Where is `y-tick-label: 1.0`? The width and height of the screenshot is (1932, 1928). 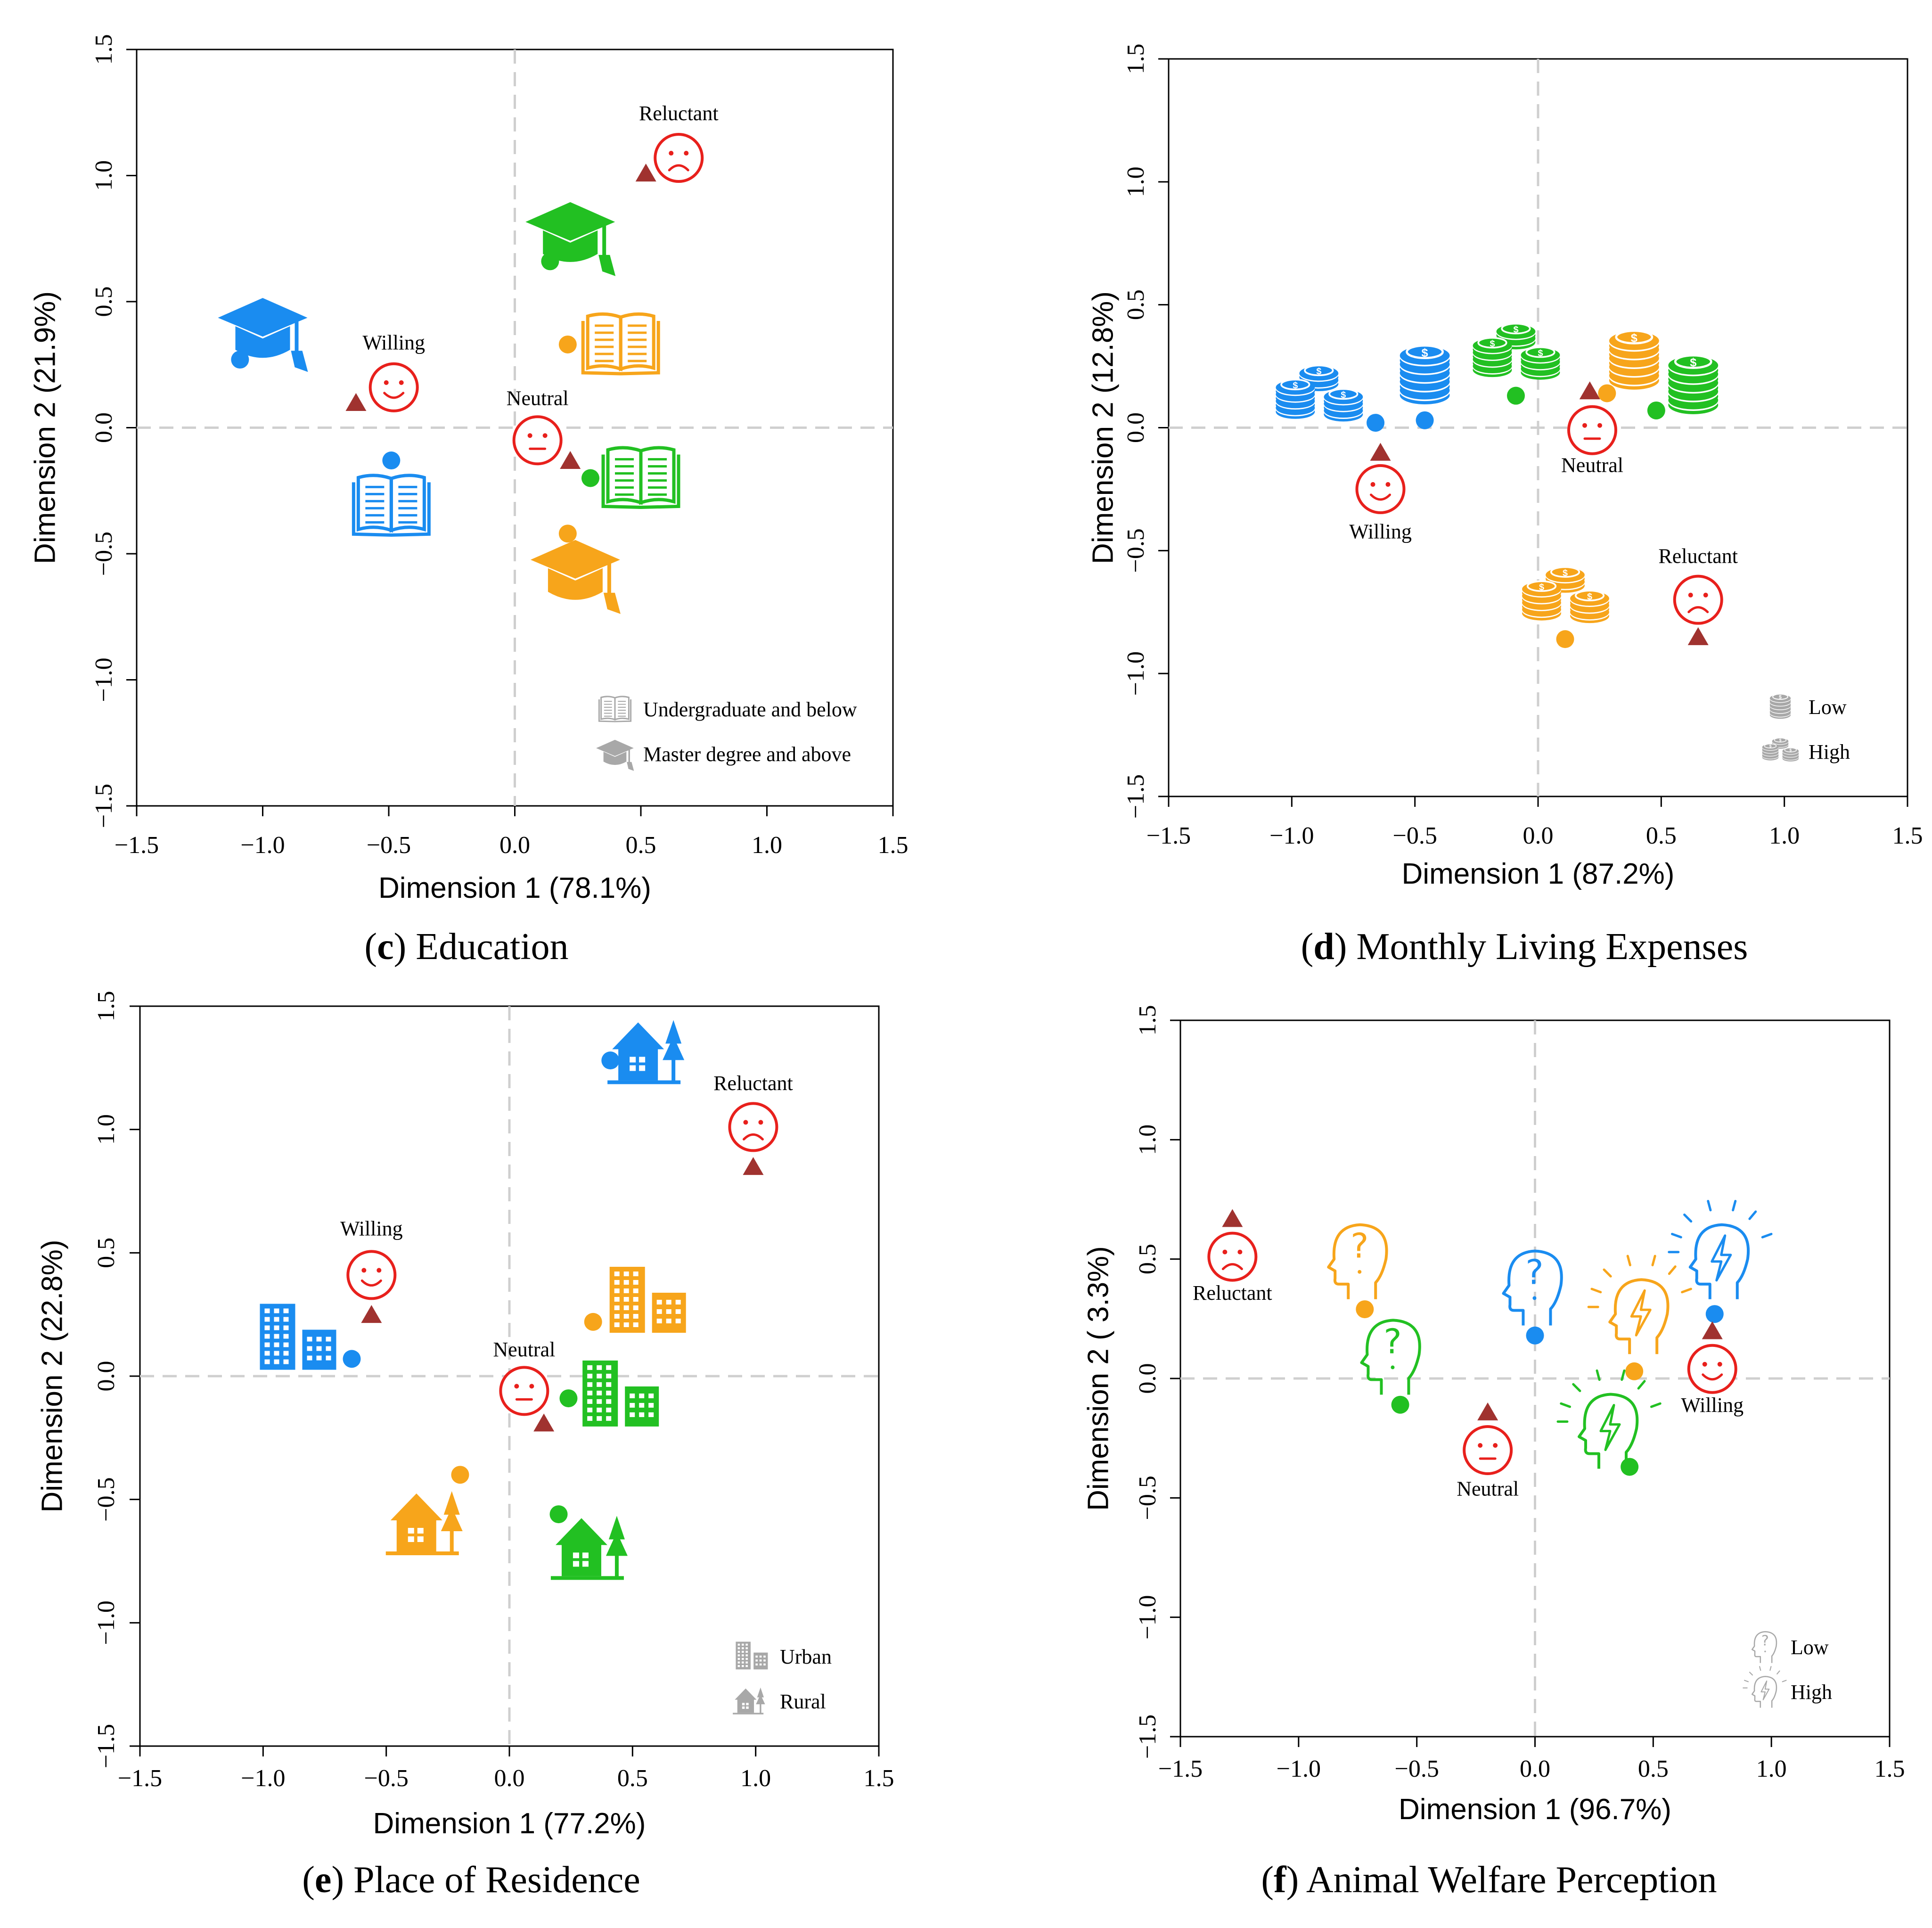
y-tick-label: 1.0 is located at coordinates (103, 175).